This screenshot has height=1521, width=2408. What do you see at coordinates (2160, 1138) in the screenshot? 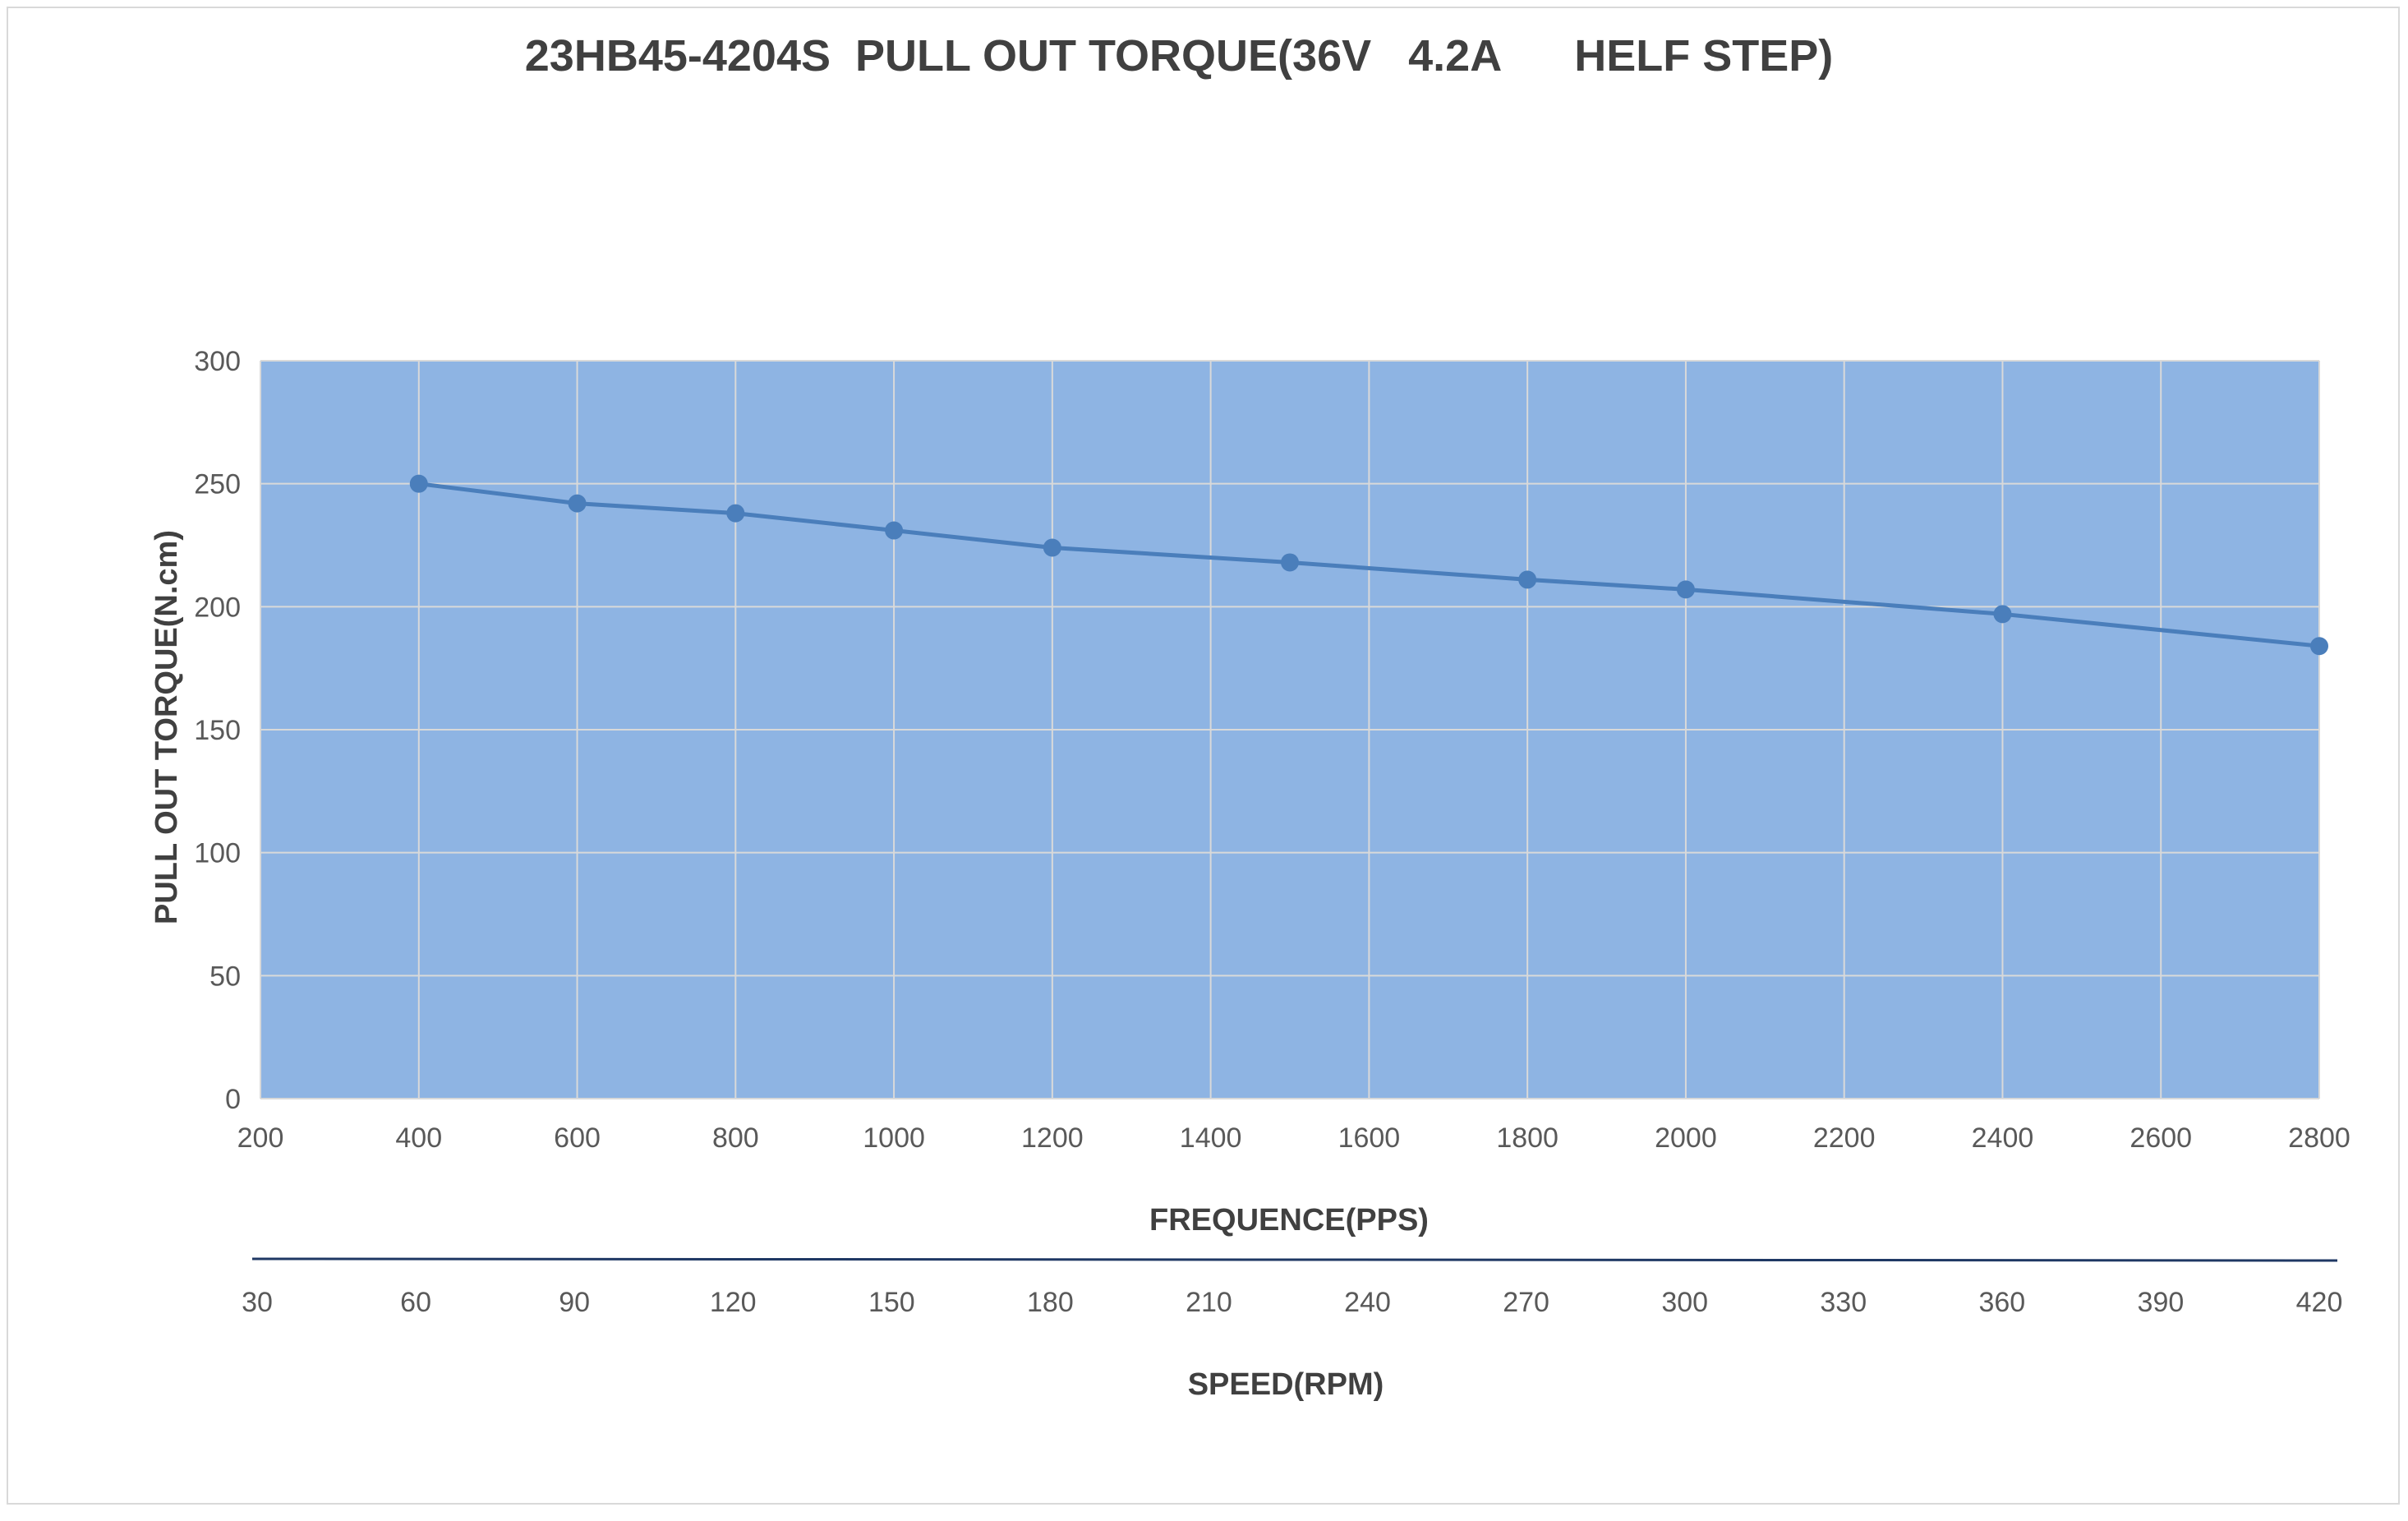
I see `x-tick-label-12: 2600` at bounding box center [2160, 1138].